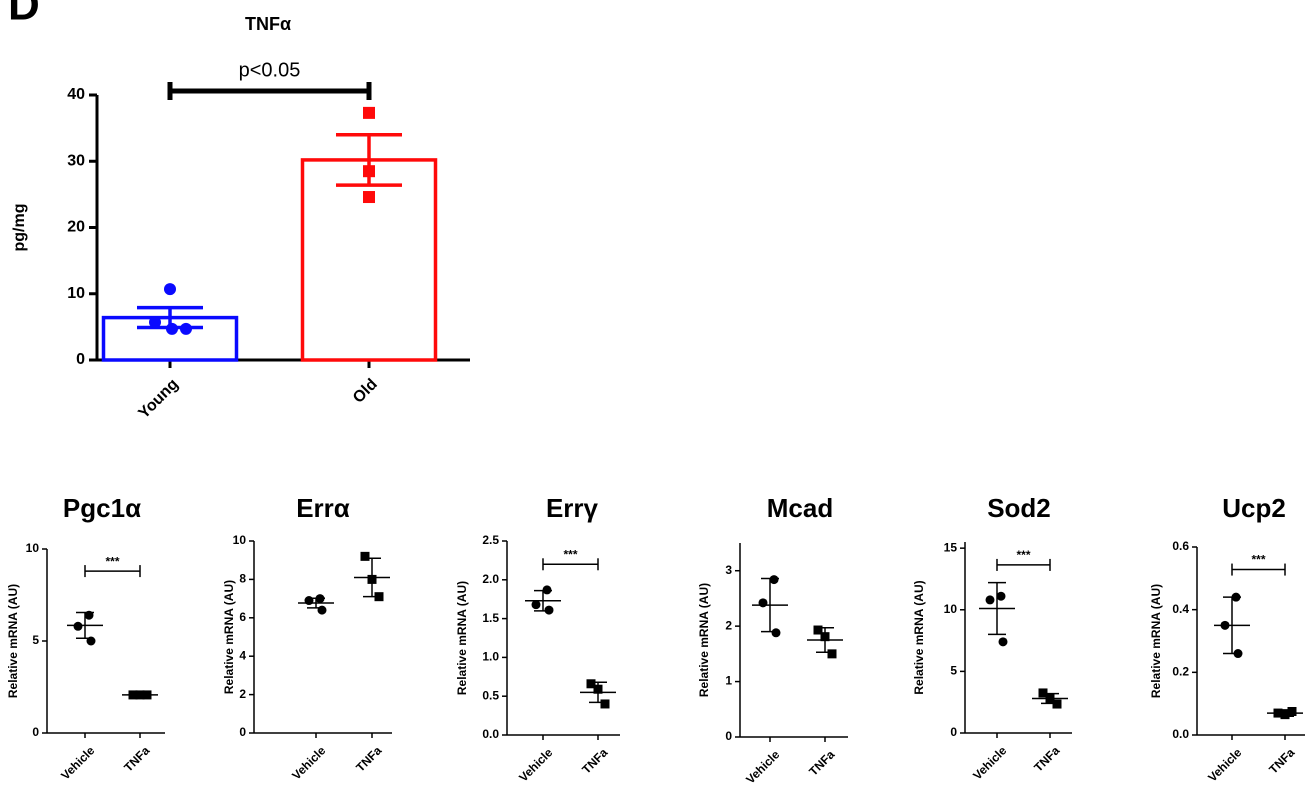 This screenshot has width=1310, height=796. I want to click on y-tick-label: 2.0, so click(490, 579).